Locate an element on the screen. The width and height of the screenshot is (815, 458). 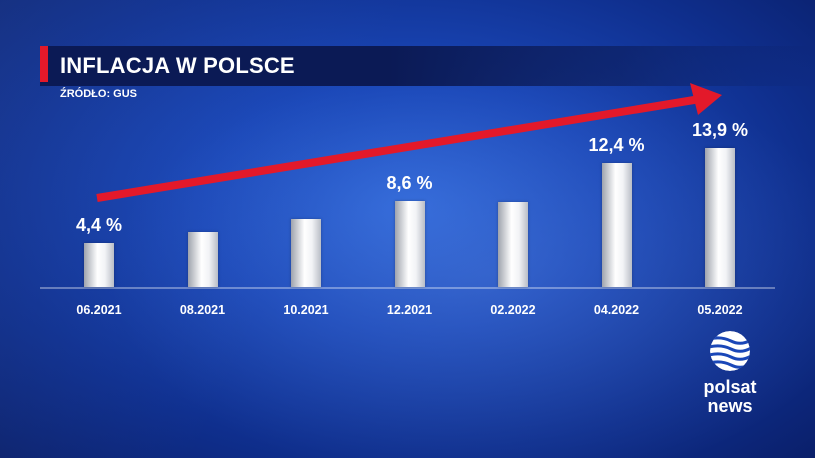
logo-text-polsat: polsat is located at coordinates (730, 387).